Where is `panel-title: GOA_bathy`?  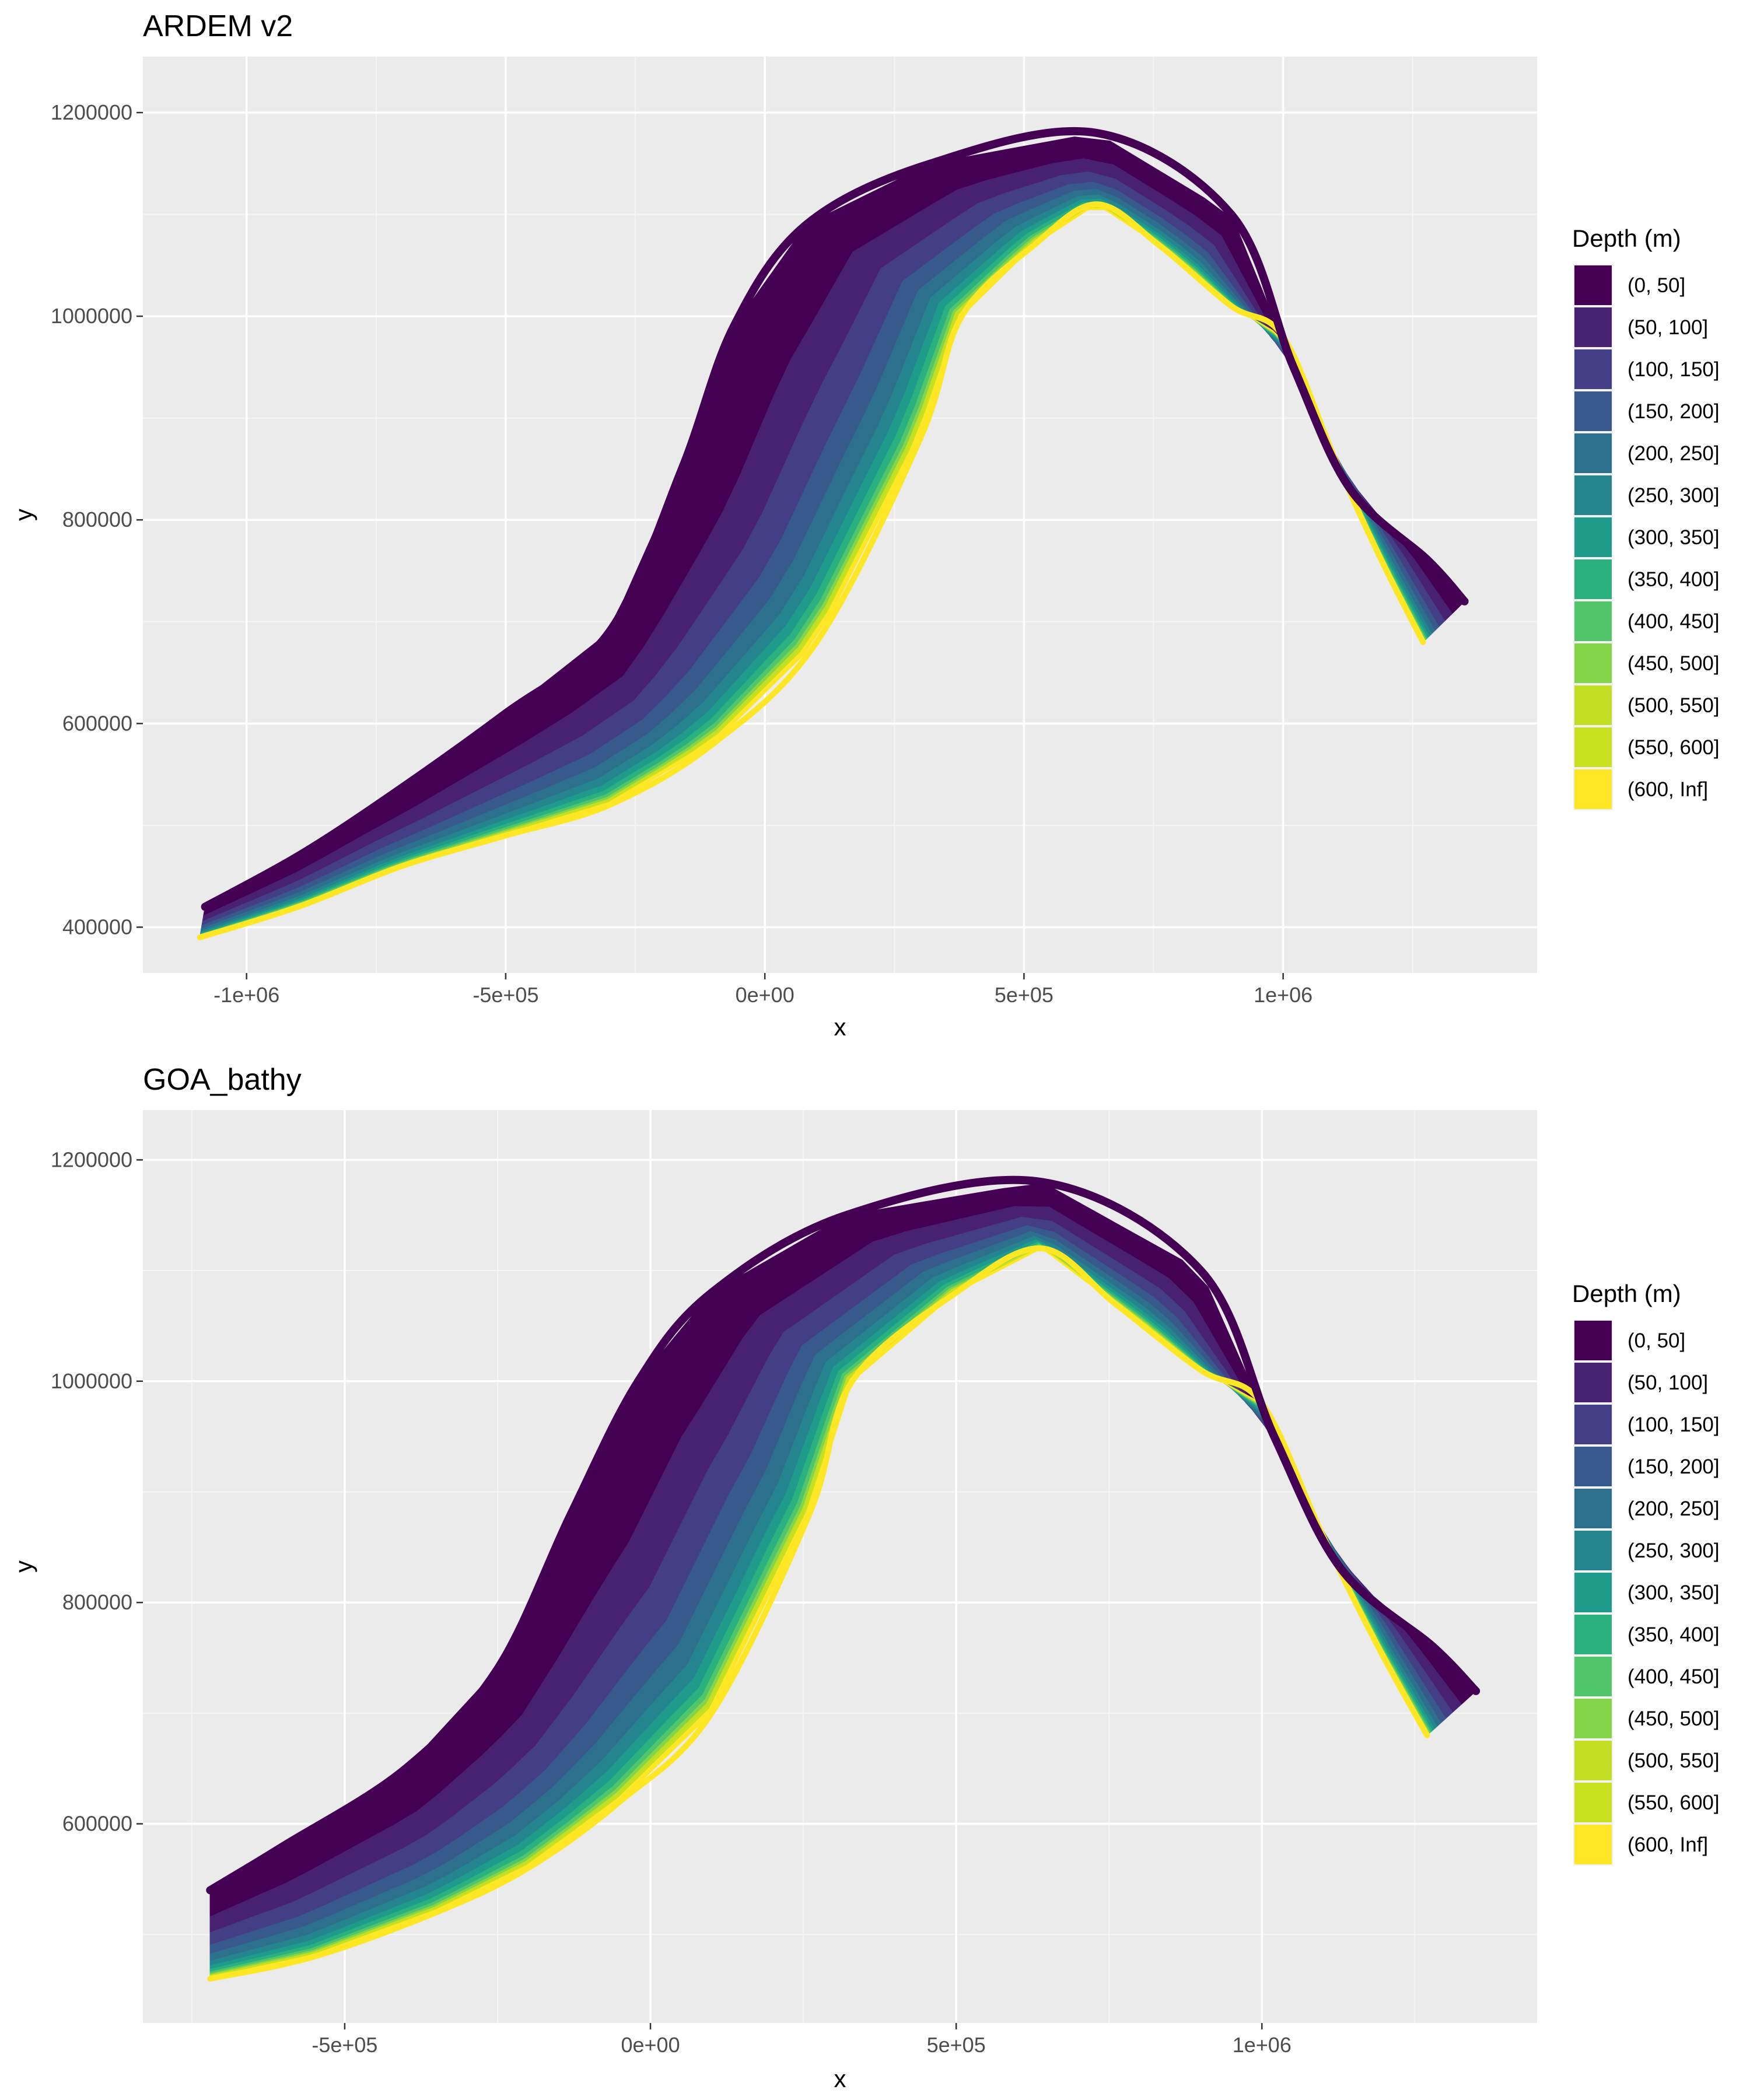
panel-title: GOA_bathy is located at coordinates (222, 1080).